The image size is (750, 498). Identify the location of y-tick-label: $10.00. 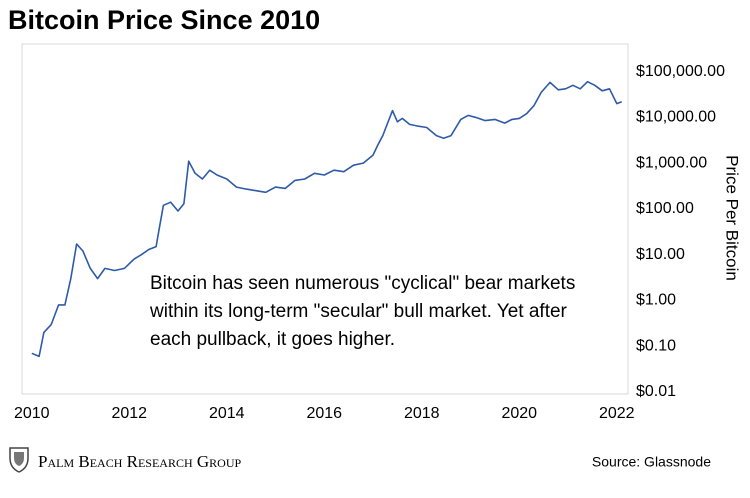
(660, 254).